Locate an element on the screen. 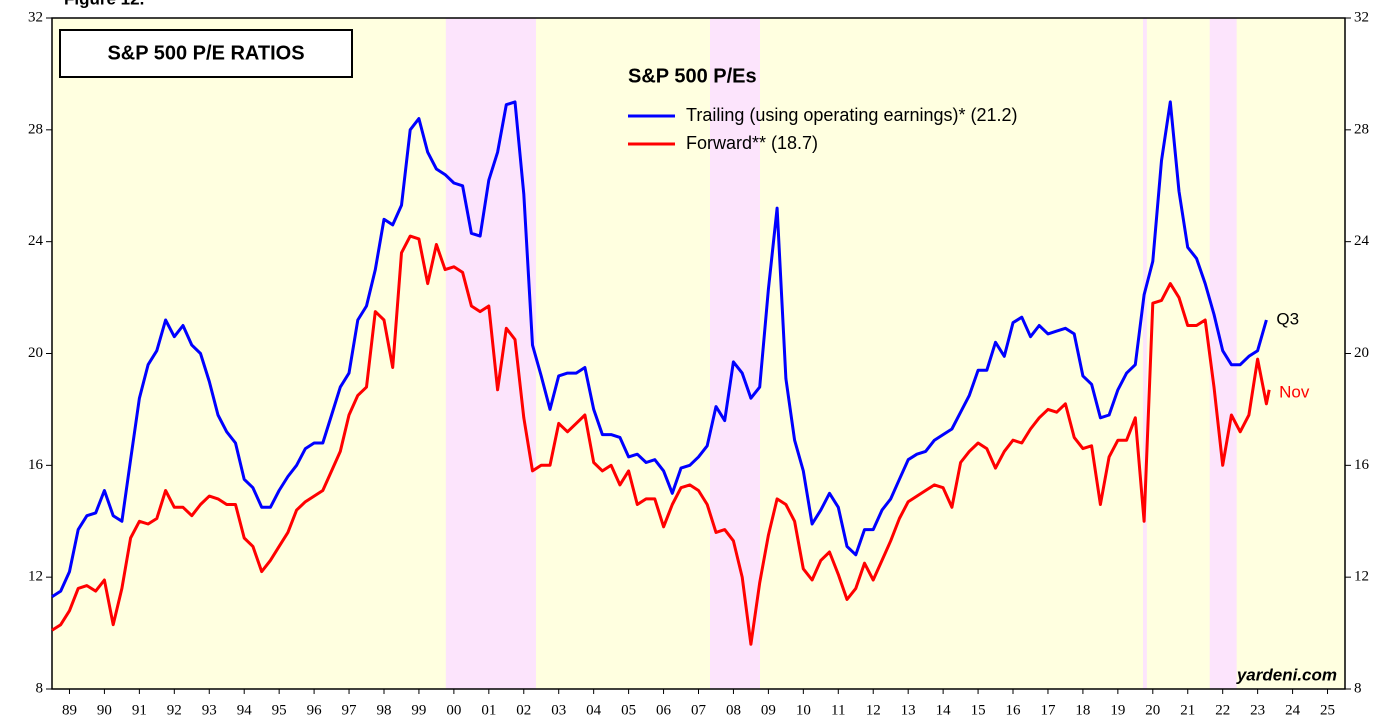  x-tick-label: 08 is located at coordinates (733, 710).